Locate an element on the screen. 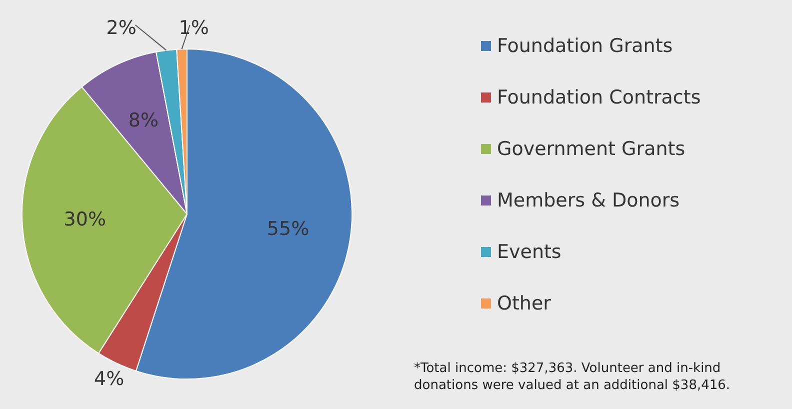 The height and width of the screenshot is (409, 792). text: *Total income: $327,363. Volunteer and in-kind donations were valued at an additional $38,416. is located at coordinates (572, 377).